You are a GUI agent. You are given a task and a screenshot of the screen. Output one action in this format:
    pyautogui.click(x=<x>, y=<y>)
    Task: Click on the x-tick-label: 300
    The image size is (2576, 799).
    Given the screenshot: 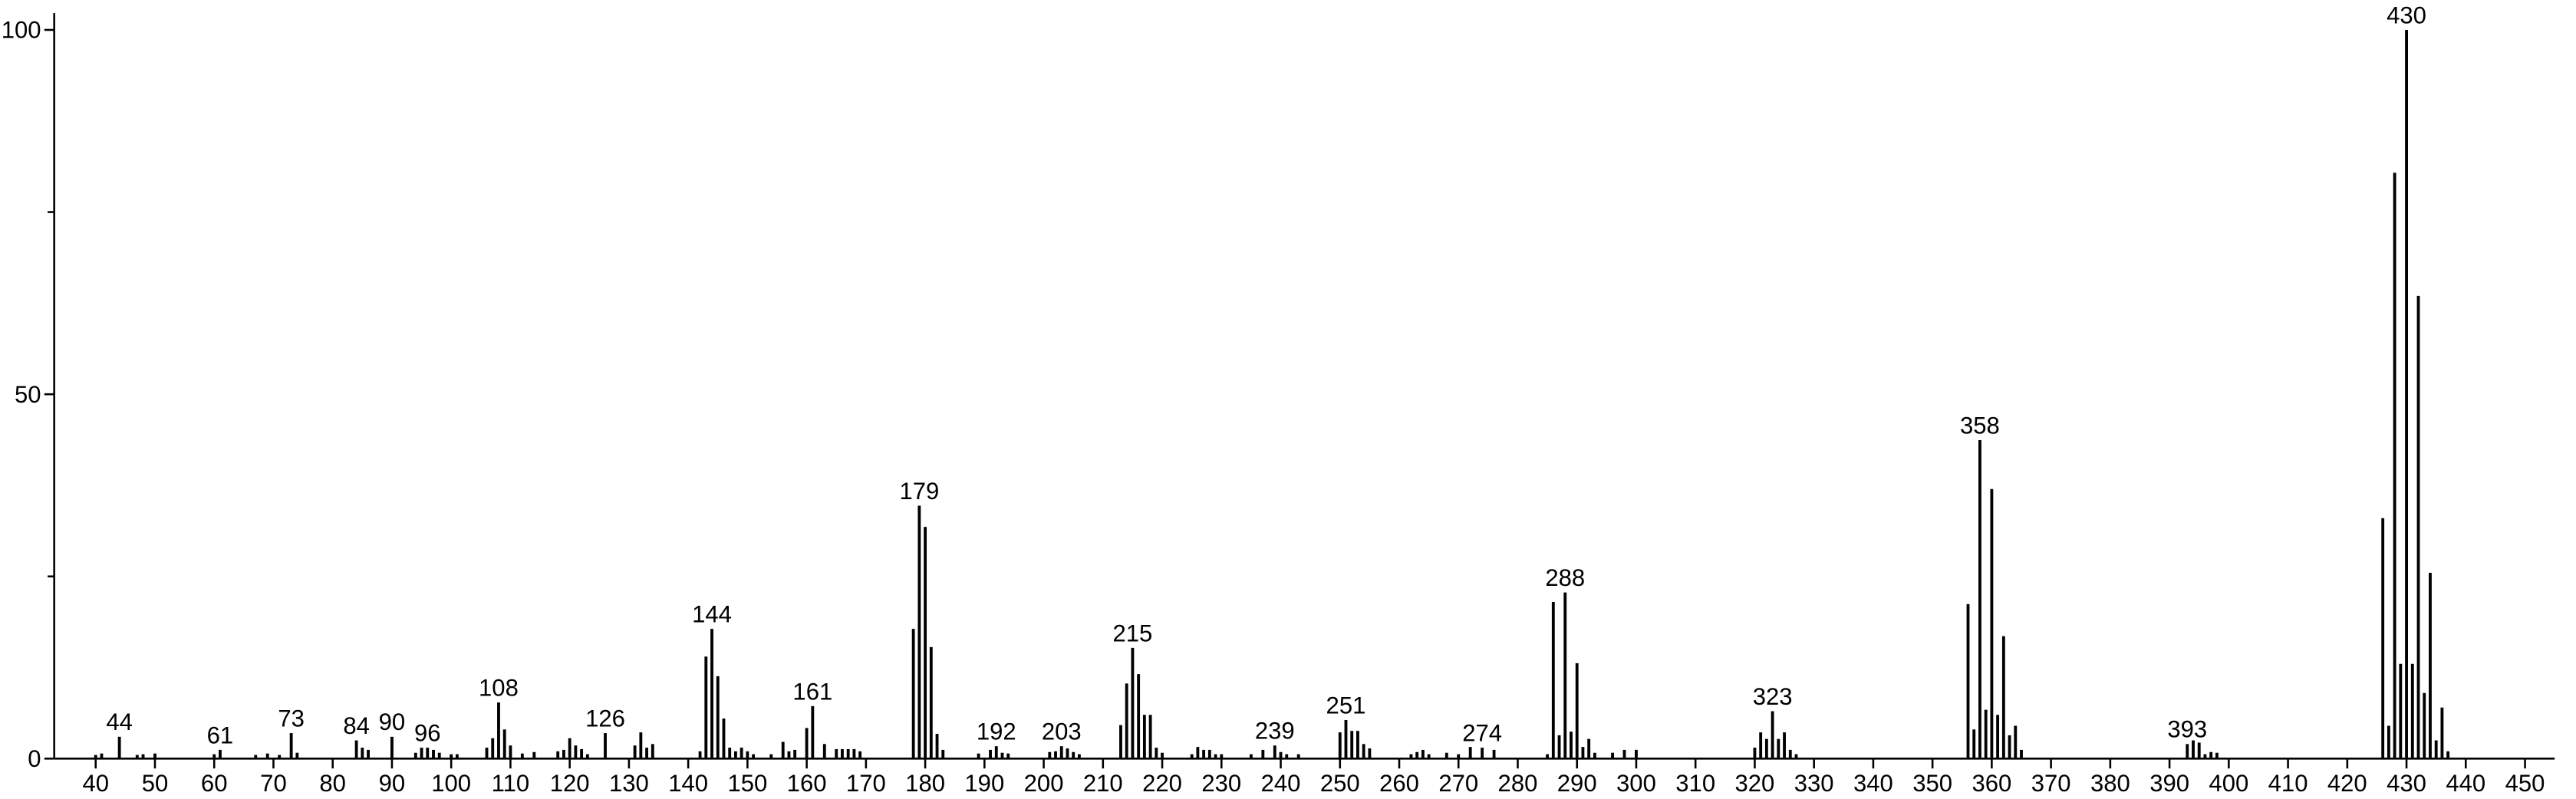 What is the action you would take?
    pyautogui.click(x=1636, y=783)
    